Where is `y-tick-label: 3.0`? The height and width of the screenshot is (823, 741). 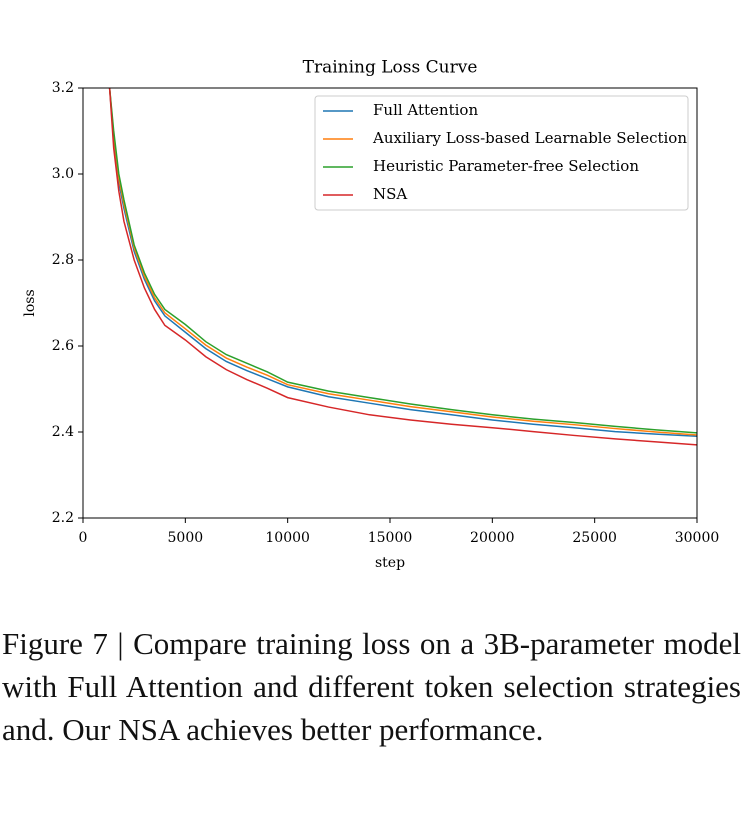 y-tick-label: 3.0 is located at coordinates (63, 174).